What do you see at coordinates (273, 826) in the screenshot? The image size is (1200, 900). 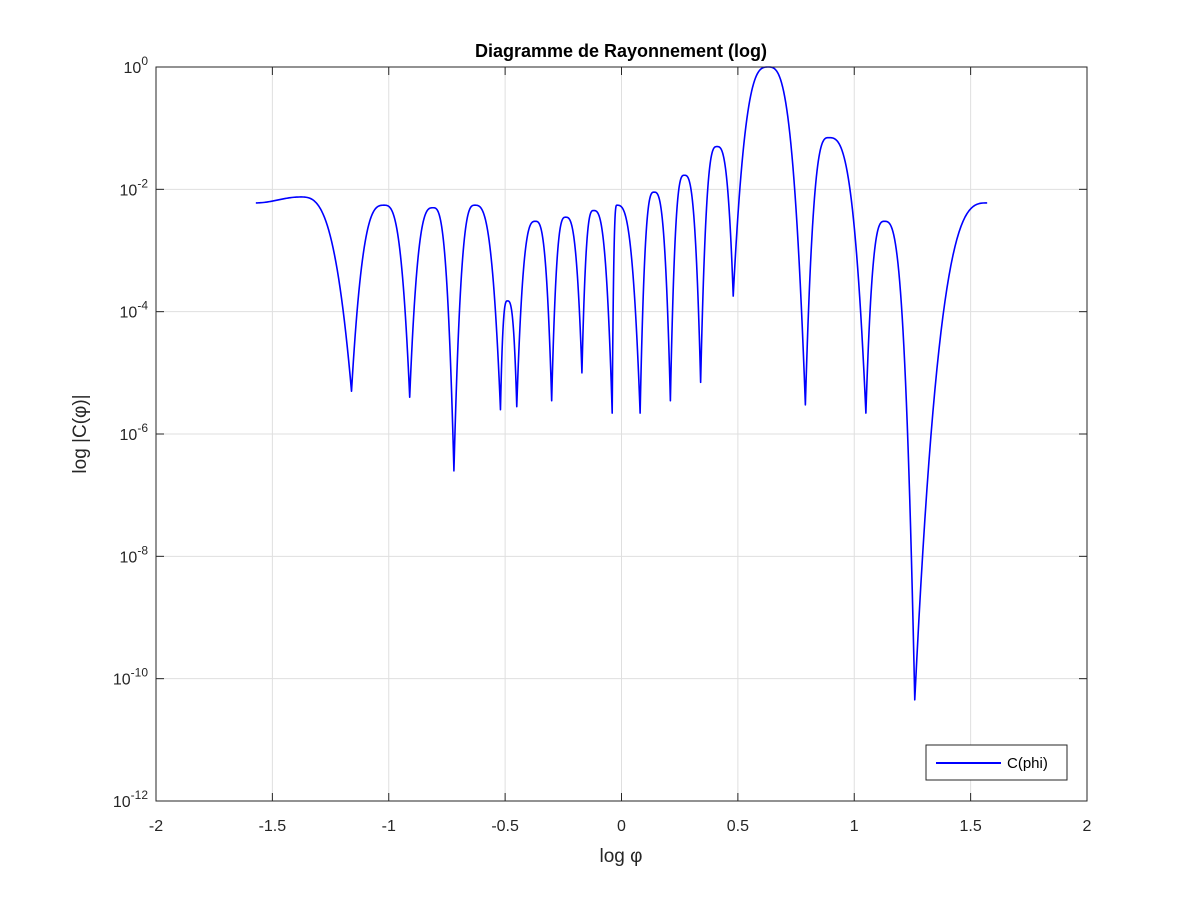 I see `x-tick-label: -1.5` at bounding box center [273, 826].